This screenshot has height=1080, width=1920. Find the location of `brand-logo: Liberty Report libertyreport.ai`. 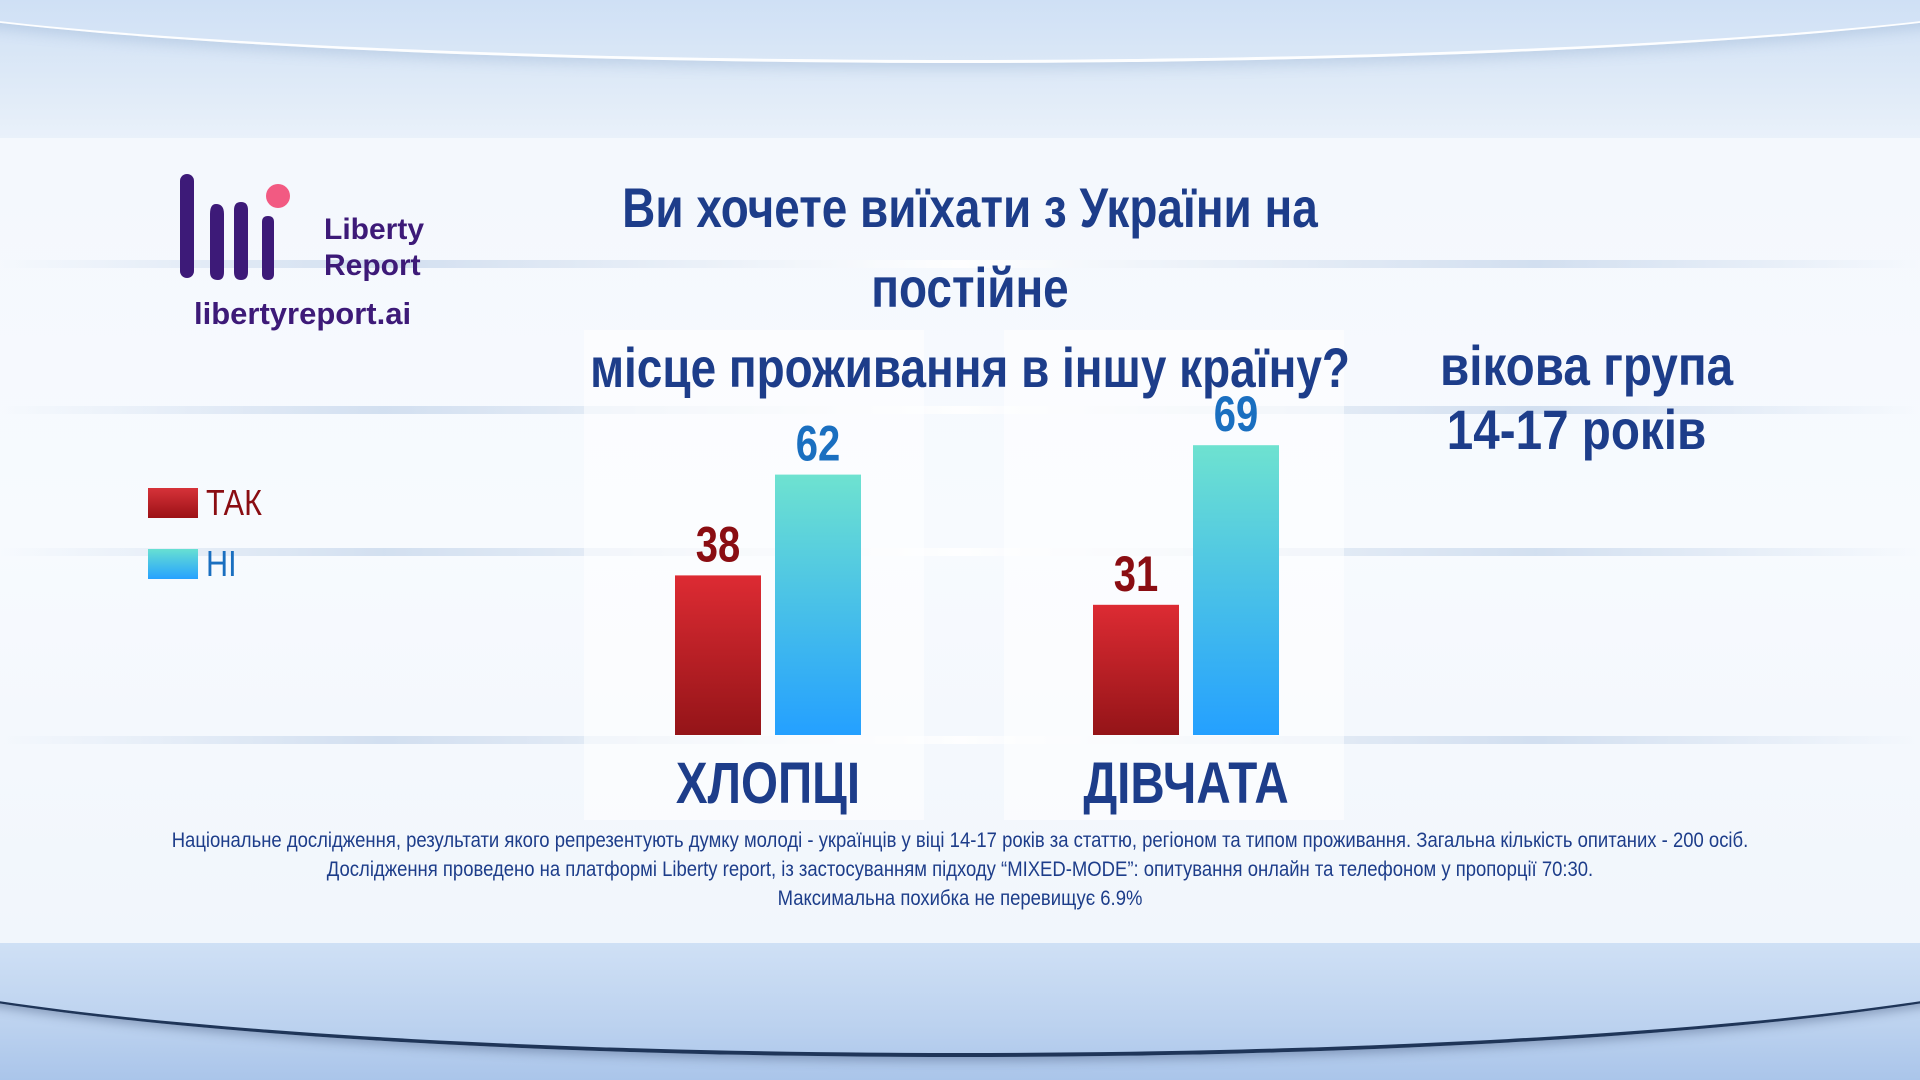

brand-logo: Liberty Report libertyreport.ai is located at coordinates (326, 250).